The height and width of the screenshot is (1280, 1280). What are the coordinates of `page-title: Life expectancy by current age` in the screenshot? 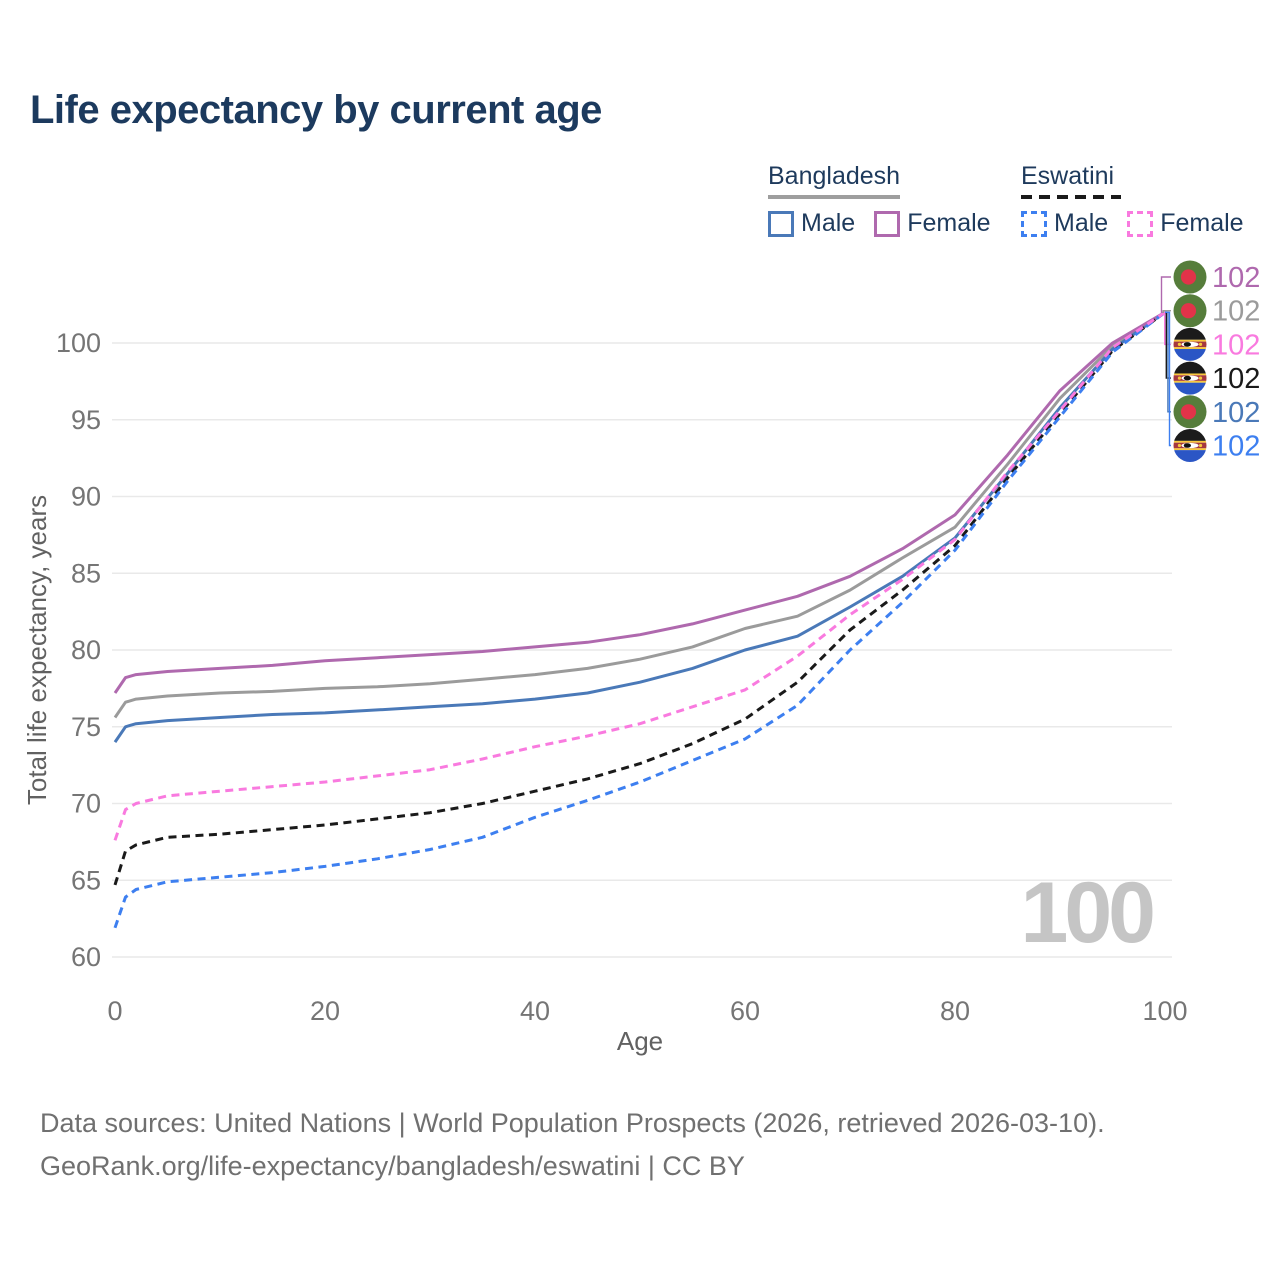 It's located at (316, 110).